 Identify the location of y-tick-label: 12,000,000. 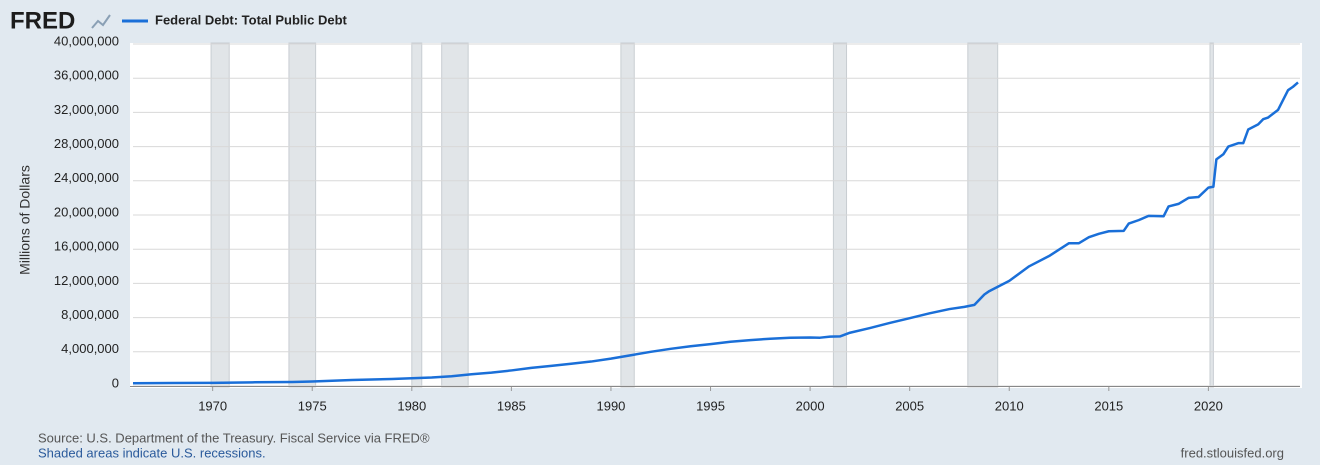
(86, 280).